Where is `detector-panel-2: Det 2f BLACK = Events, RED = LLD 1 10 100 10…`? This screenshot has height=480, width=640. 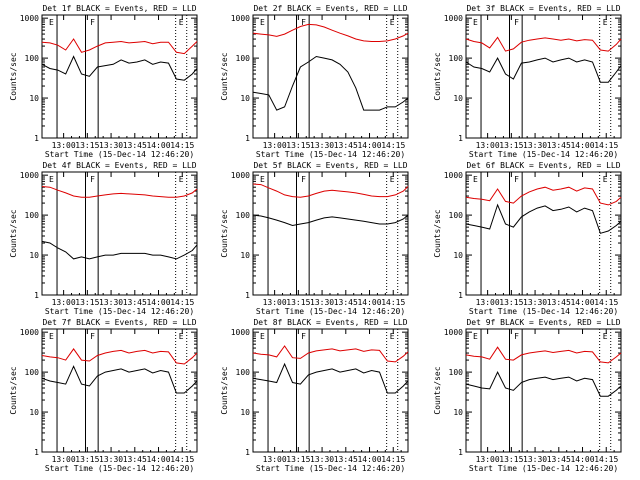
detector-panel-2: Det 2f BLACK = Events, RED = LLD 1 10 100 10… is located at coordinates (314, 81).